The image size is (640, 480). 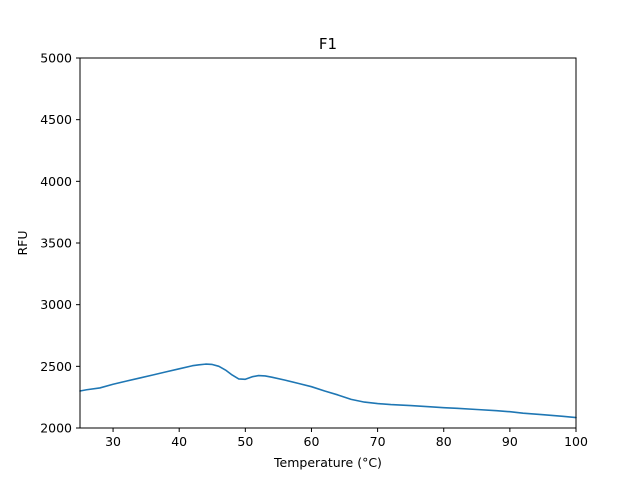 I want to click on y-tick-label: 3500, so click(x=56, y=243).